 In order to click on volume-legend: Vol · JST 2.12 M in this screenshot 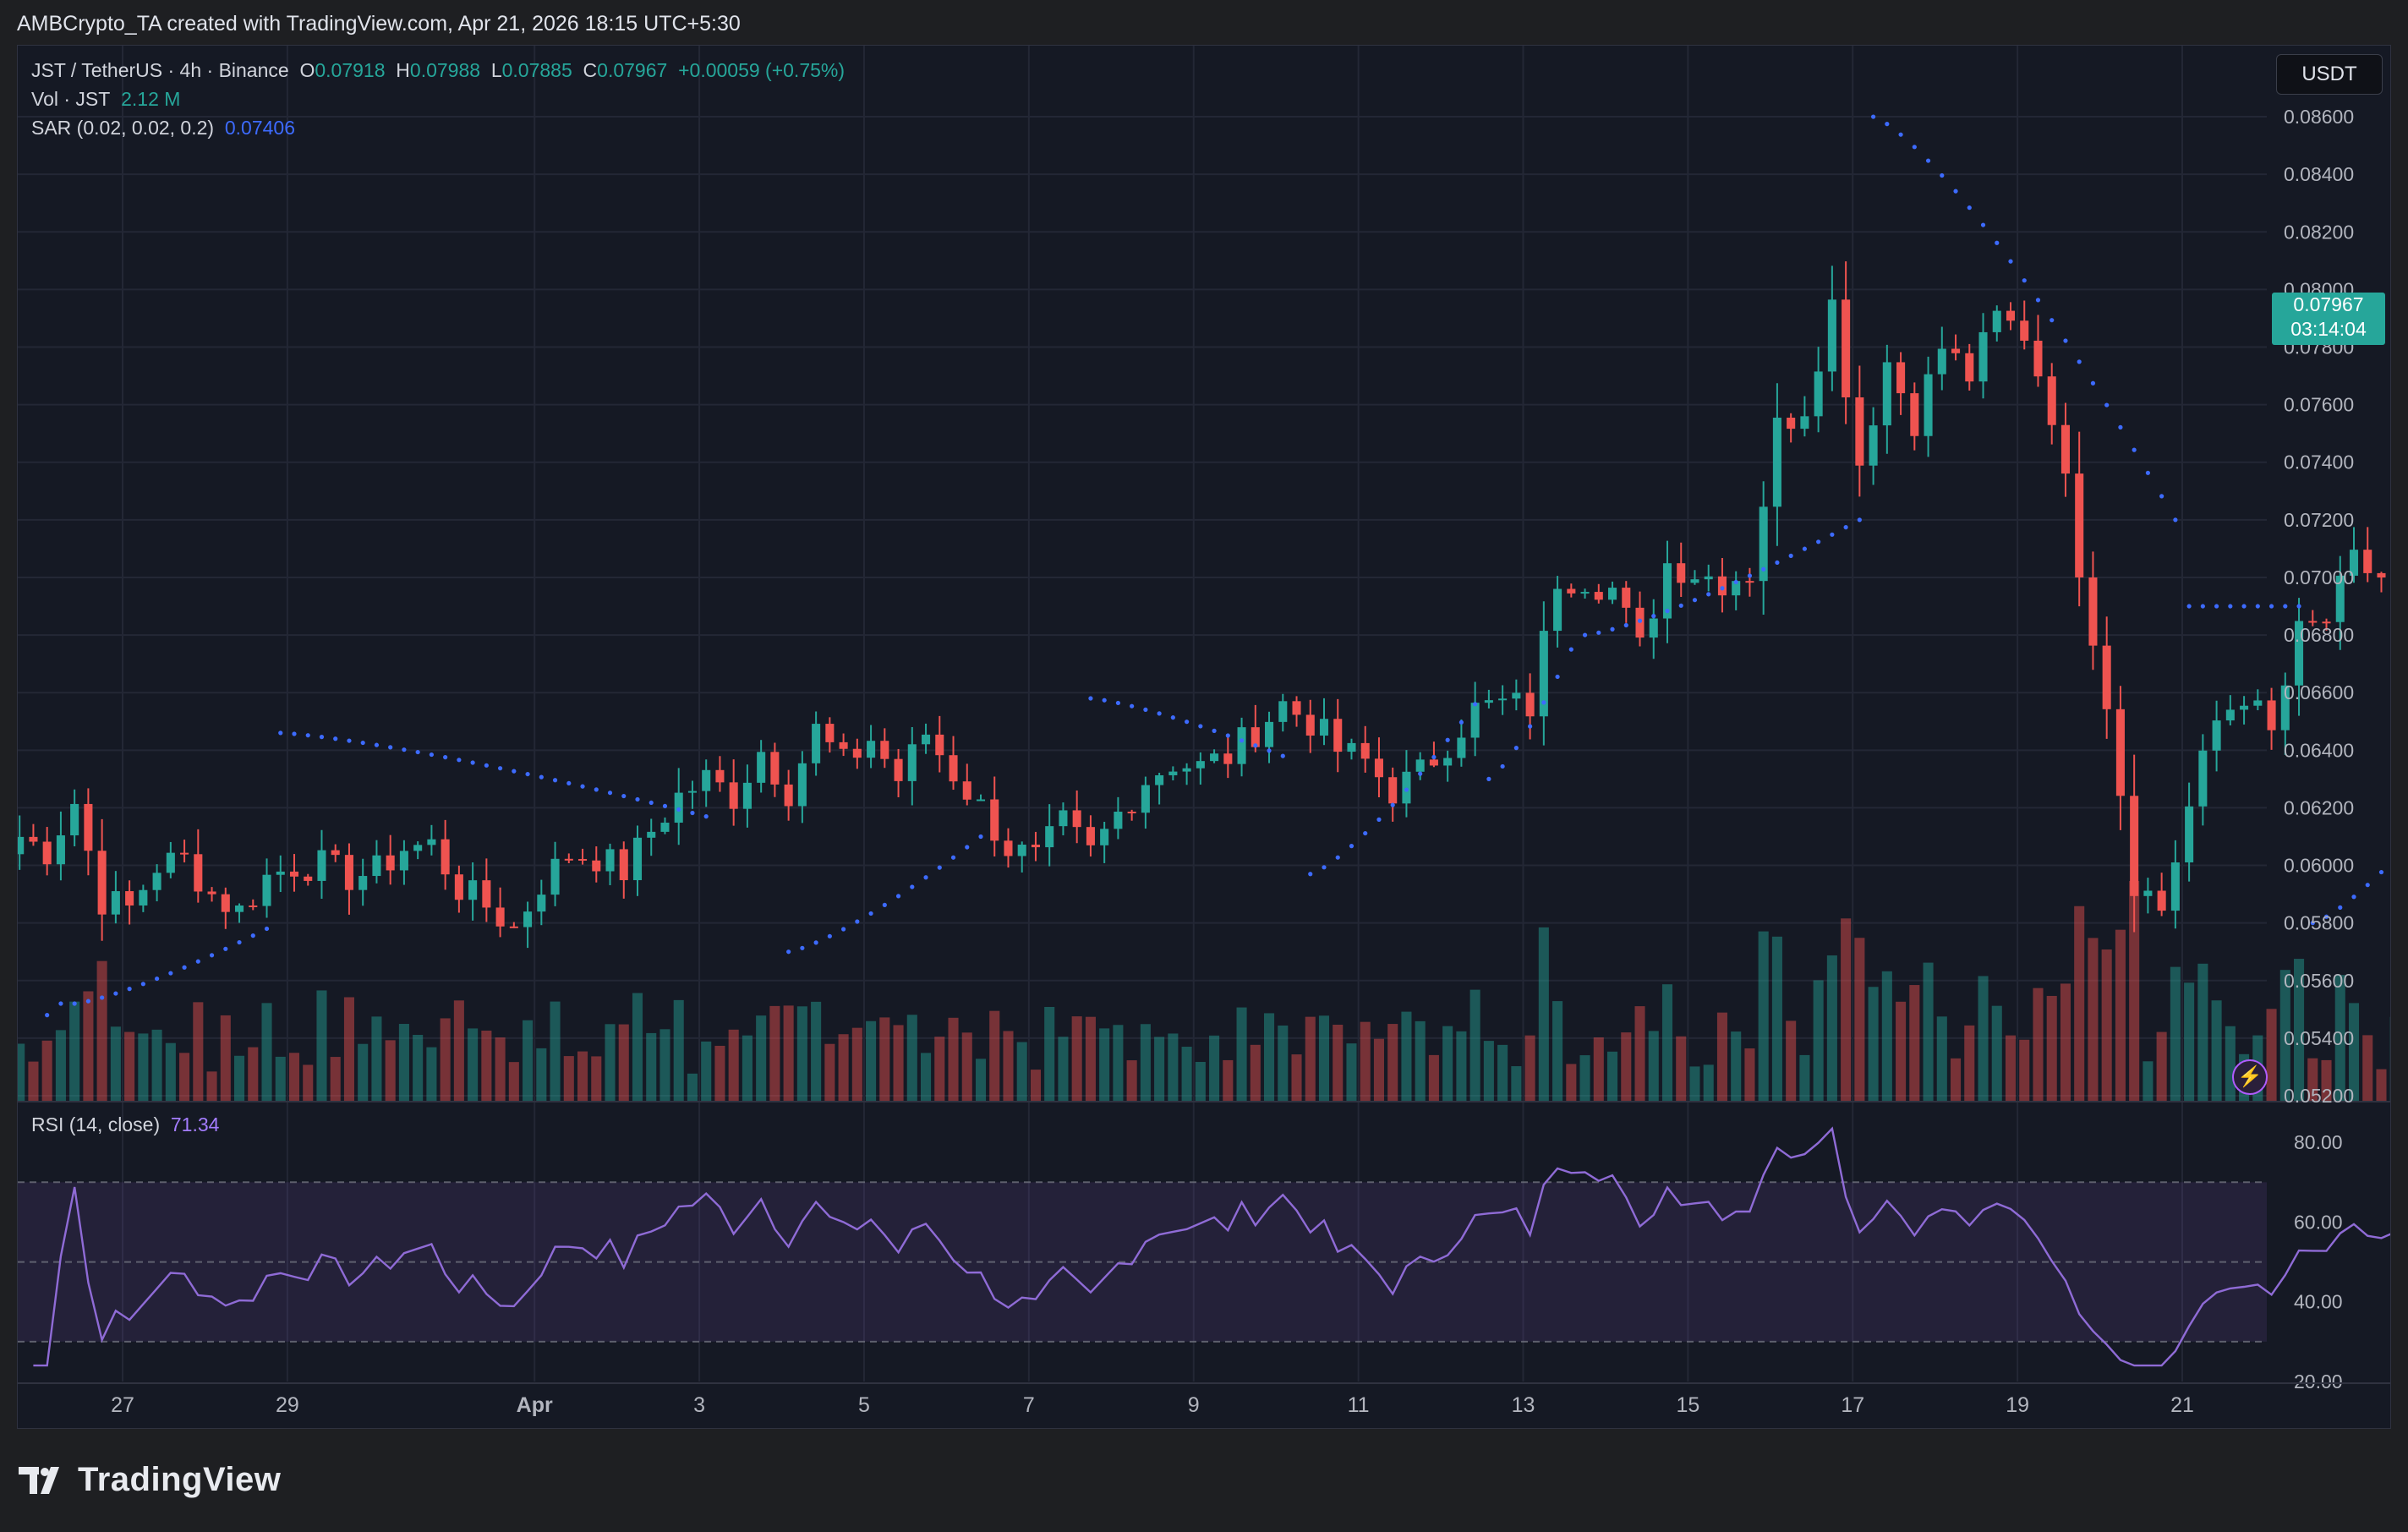, I will do `click(105, 99)`.